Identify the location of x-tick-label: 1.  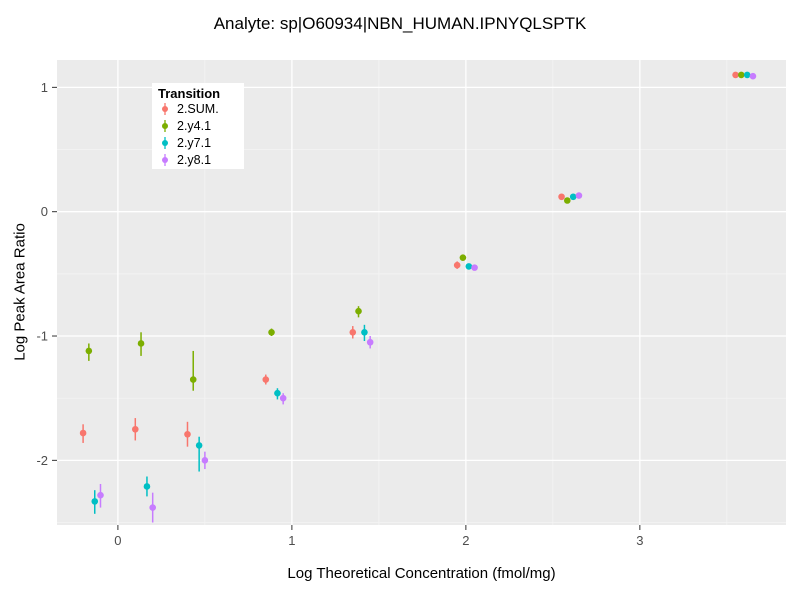
(291, 540).